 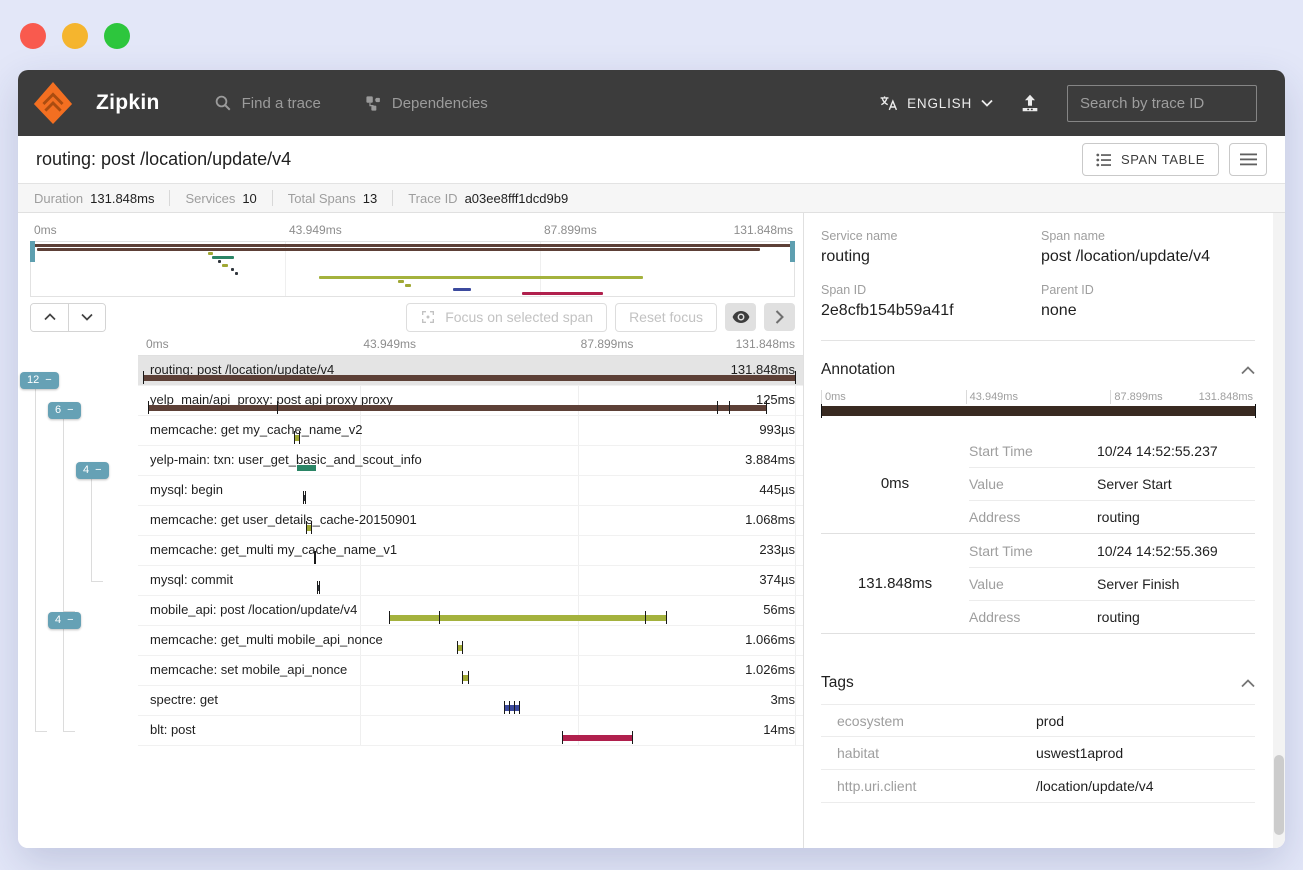 I want to click on nav-dependencies: Dependencies, so click(x=426, y=103).